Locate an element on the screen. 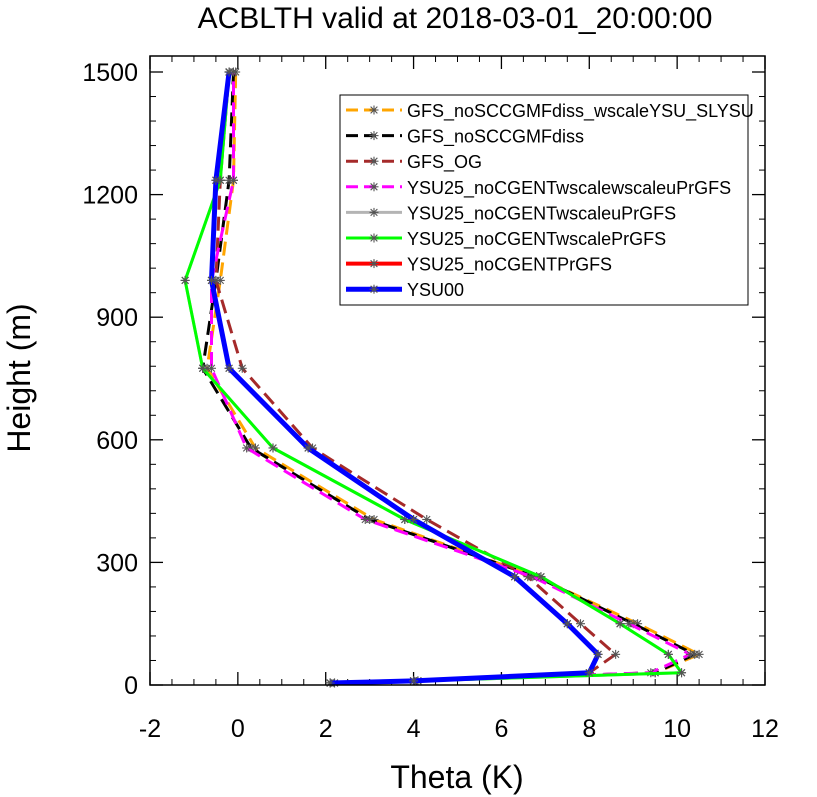  x-tick-label: 10 is located at coordinates (677, 729).